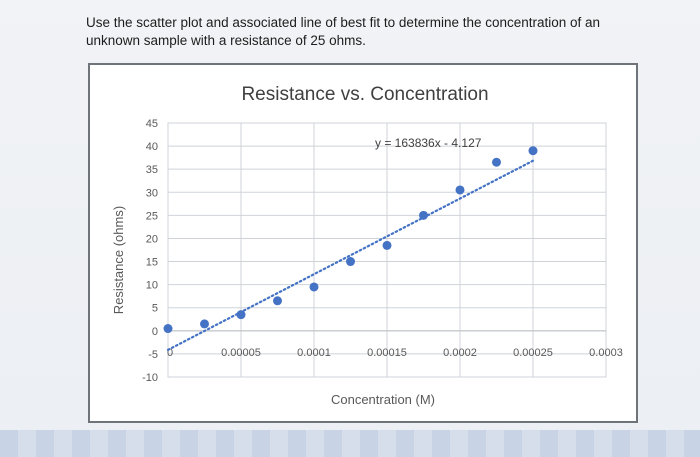 Image resolution: width=700 pixels, height=457 pixels. I want to click on x-tick-label: 0.00005, so click(241, 353).